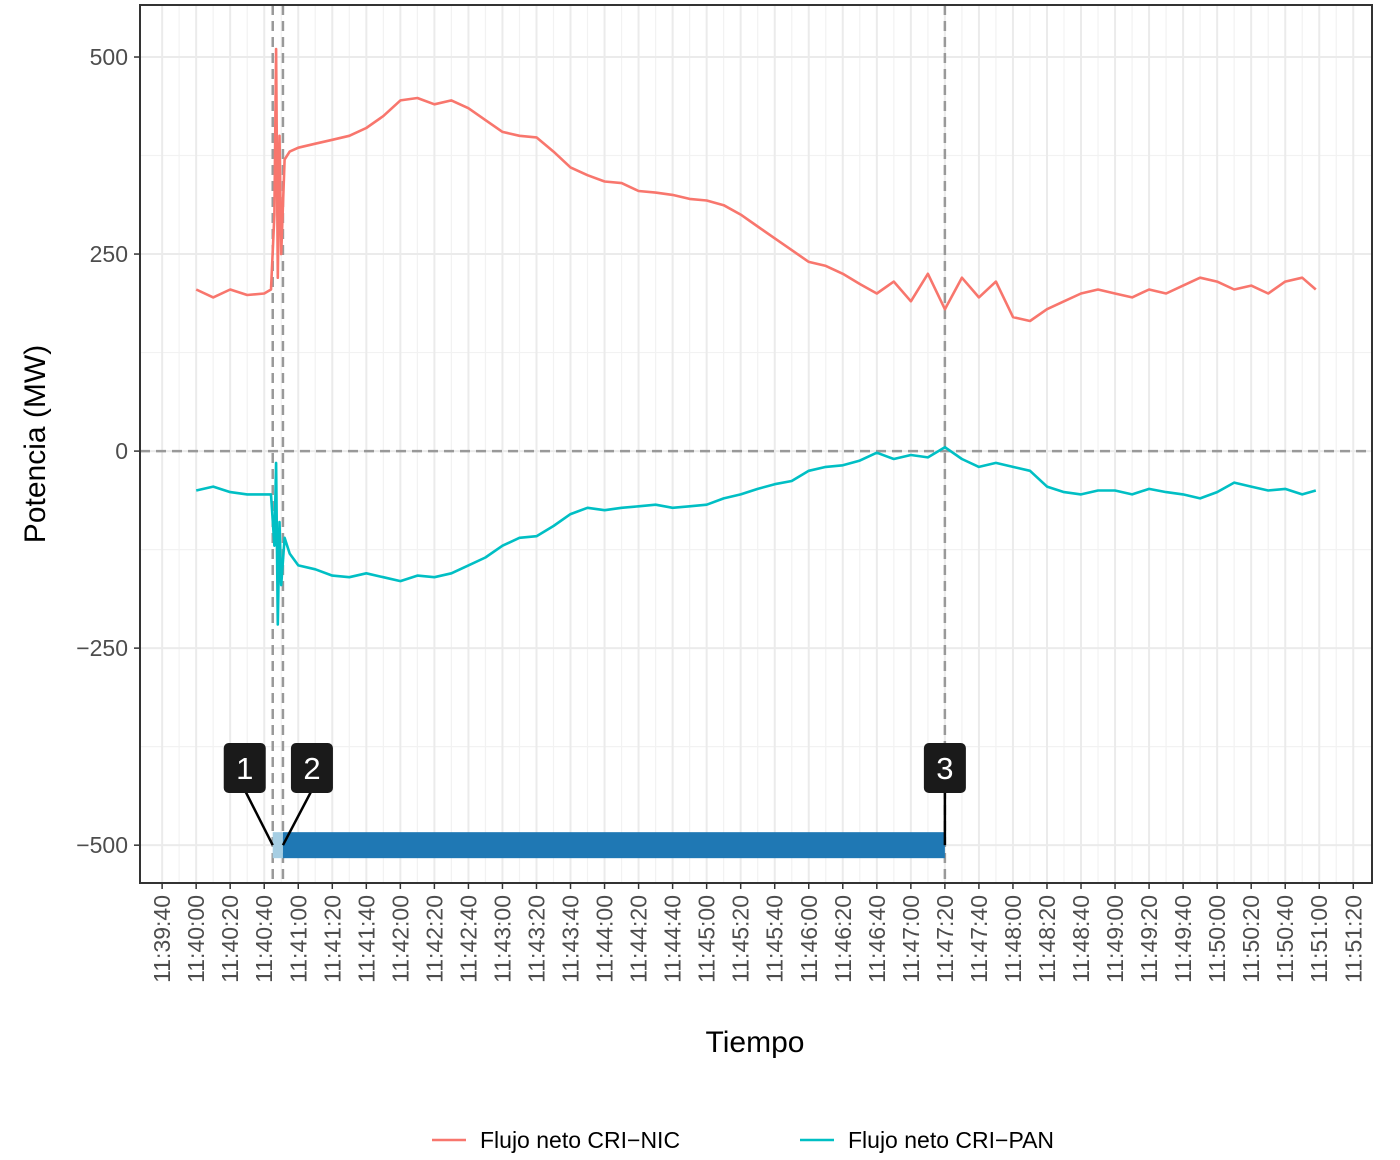 The image size is (1400, 1160). Describe the element at coordinates (707, 939) in the screenshot. I see `x-tick-label: 11:45:00` at that location.